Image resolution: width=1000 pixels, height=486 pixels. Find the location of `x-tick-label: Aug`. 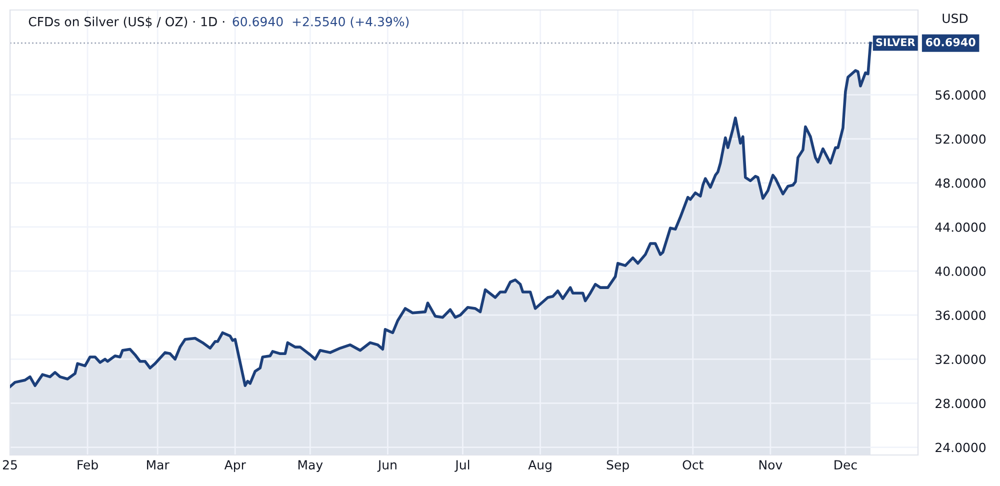

x-tick-label: Aug is located at coordinates (540, 466).